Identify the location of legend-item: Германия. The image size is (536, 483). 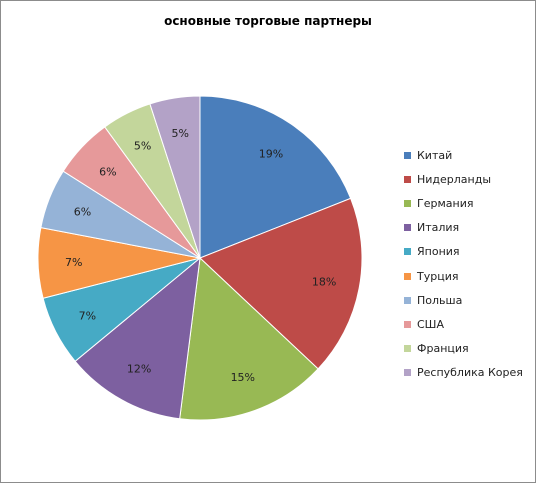
(469, 203).